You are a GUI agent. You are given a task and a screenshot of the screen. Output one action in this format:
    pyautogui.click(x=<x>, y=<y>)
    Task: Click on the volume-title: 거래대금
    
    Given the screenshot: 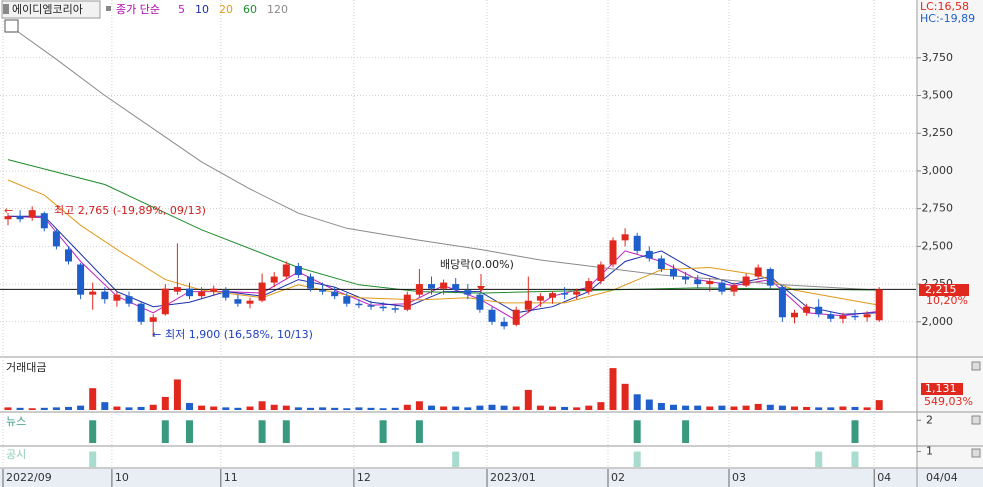 What is the action you would take?
    pyautogui.click(x=26, y=367)
    